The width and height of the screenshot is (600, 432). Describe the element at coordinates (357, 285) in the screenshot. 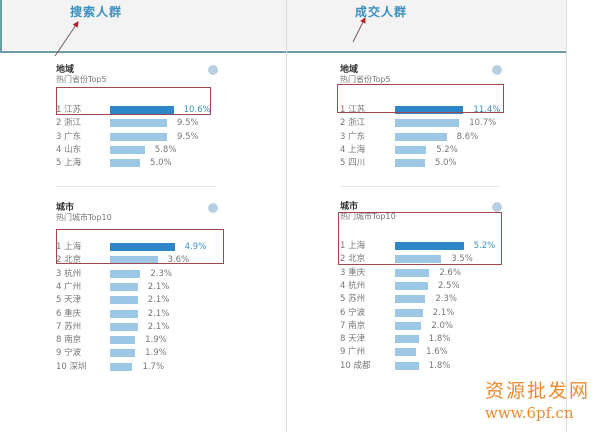

I see `location-name: 杭州` at that location.